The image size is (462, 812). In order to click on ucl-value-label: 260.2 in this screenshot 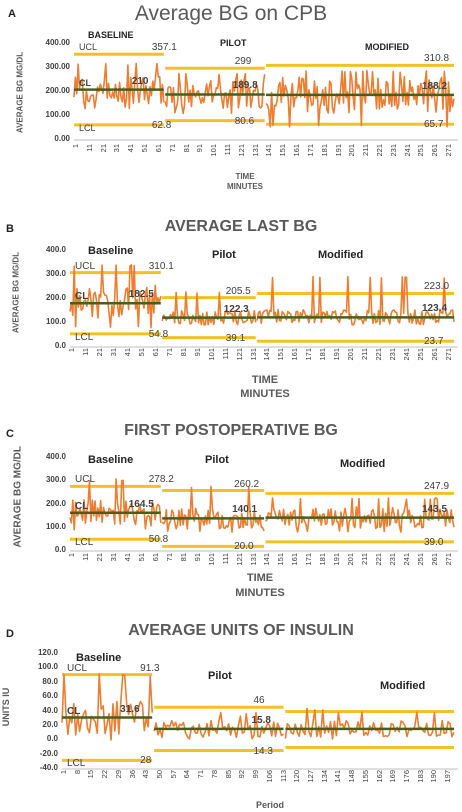, I will do `click(247, 484)`.